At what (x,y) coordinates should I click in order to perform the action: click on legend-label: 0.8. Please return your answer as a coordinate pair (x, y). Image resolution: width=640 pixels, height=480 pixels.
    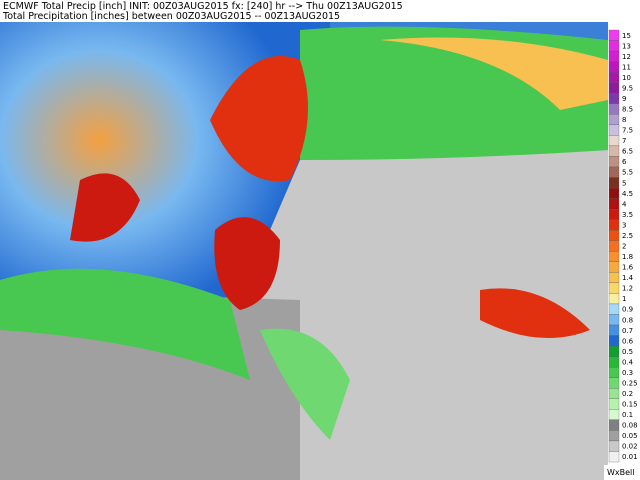
    Looking at the image, I should click on (627, 320).